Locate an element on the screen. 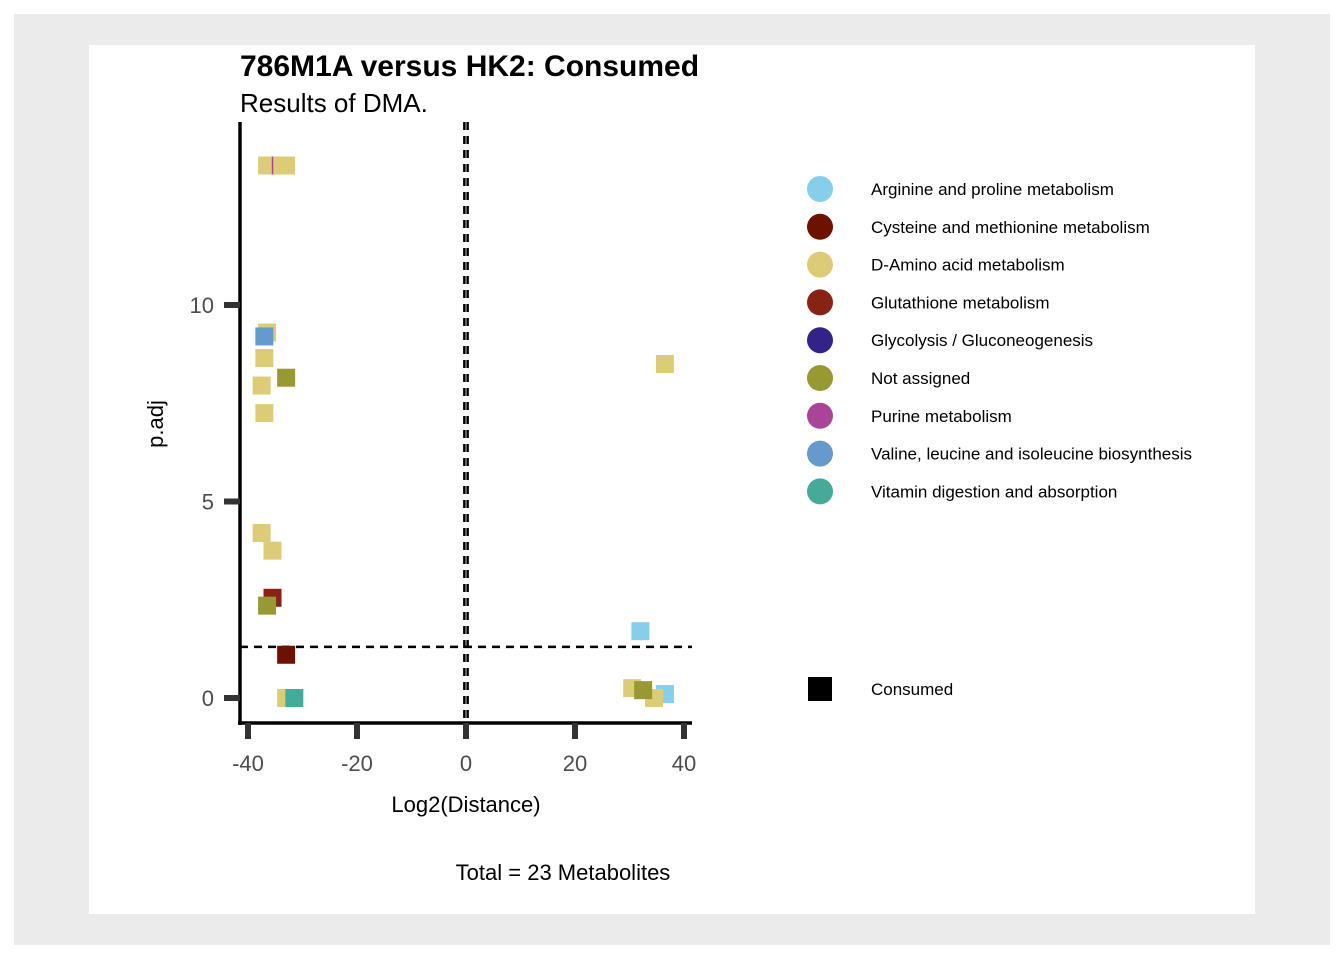  legend-label: Glutathione metabolism is located at coordinates (960, 302).